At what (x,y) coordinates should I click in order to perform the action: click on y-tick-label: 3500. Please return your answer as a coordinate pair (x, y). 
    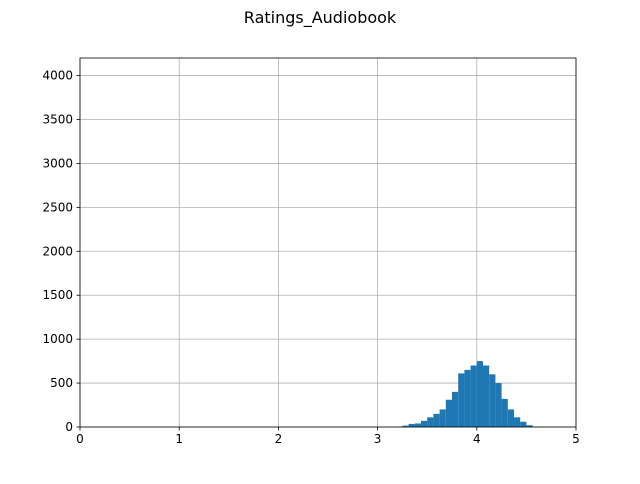
    Looking at the image, I should click on (57, 120).